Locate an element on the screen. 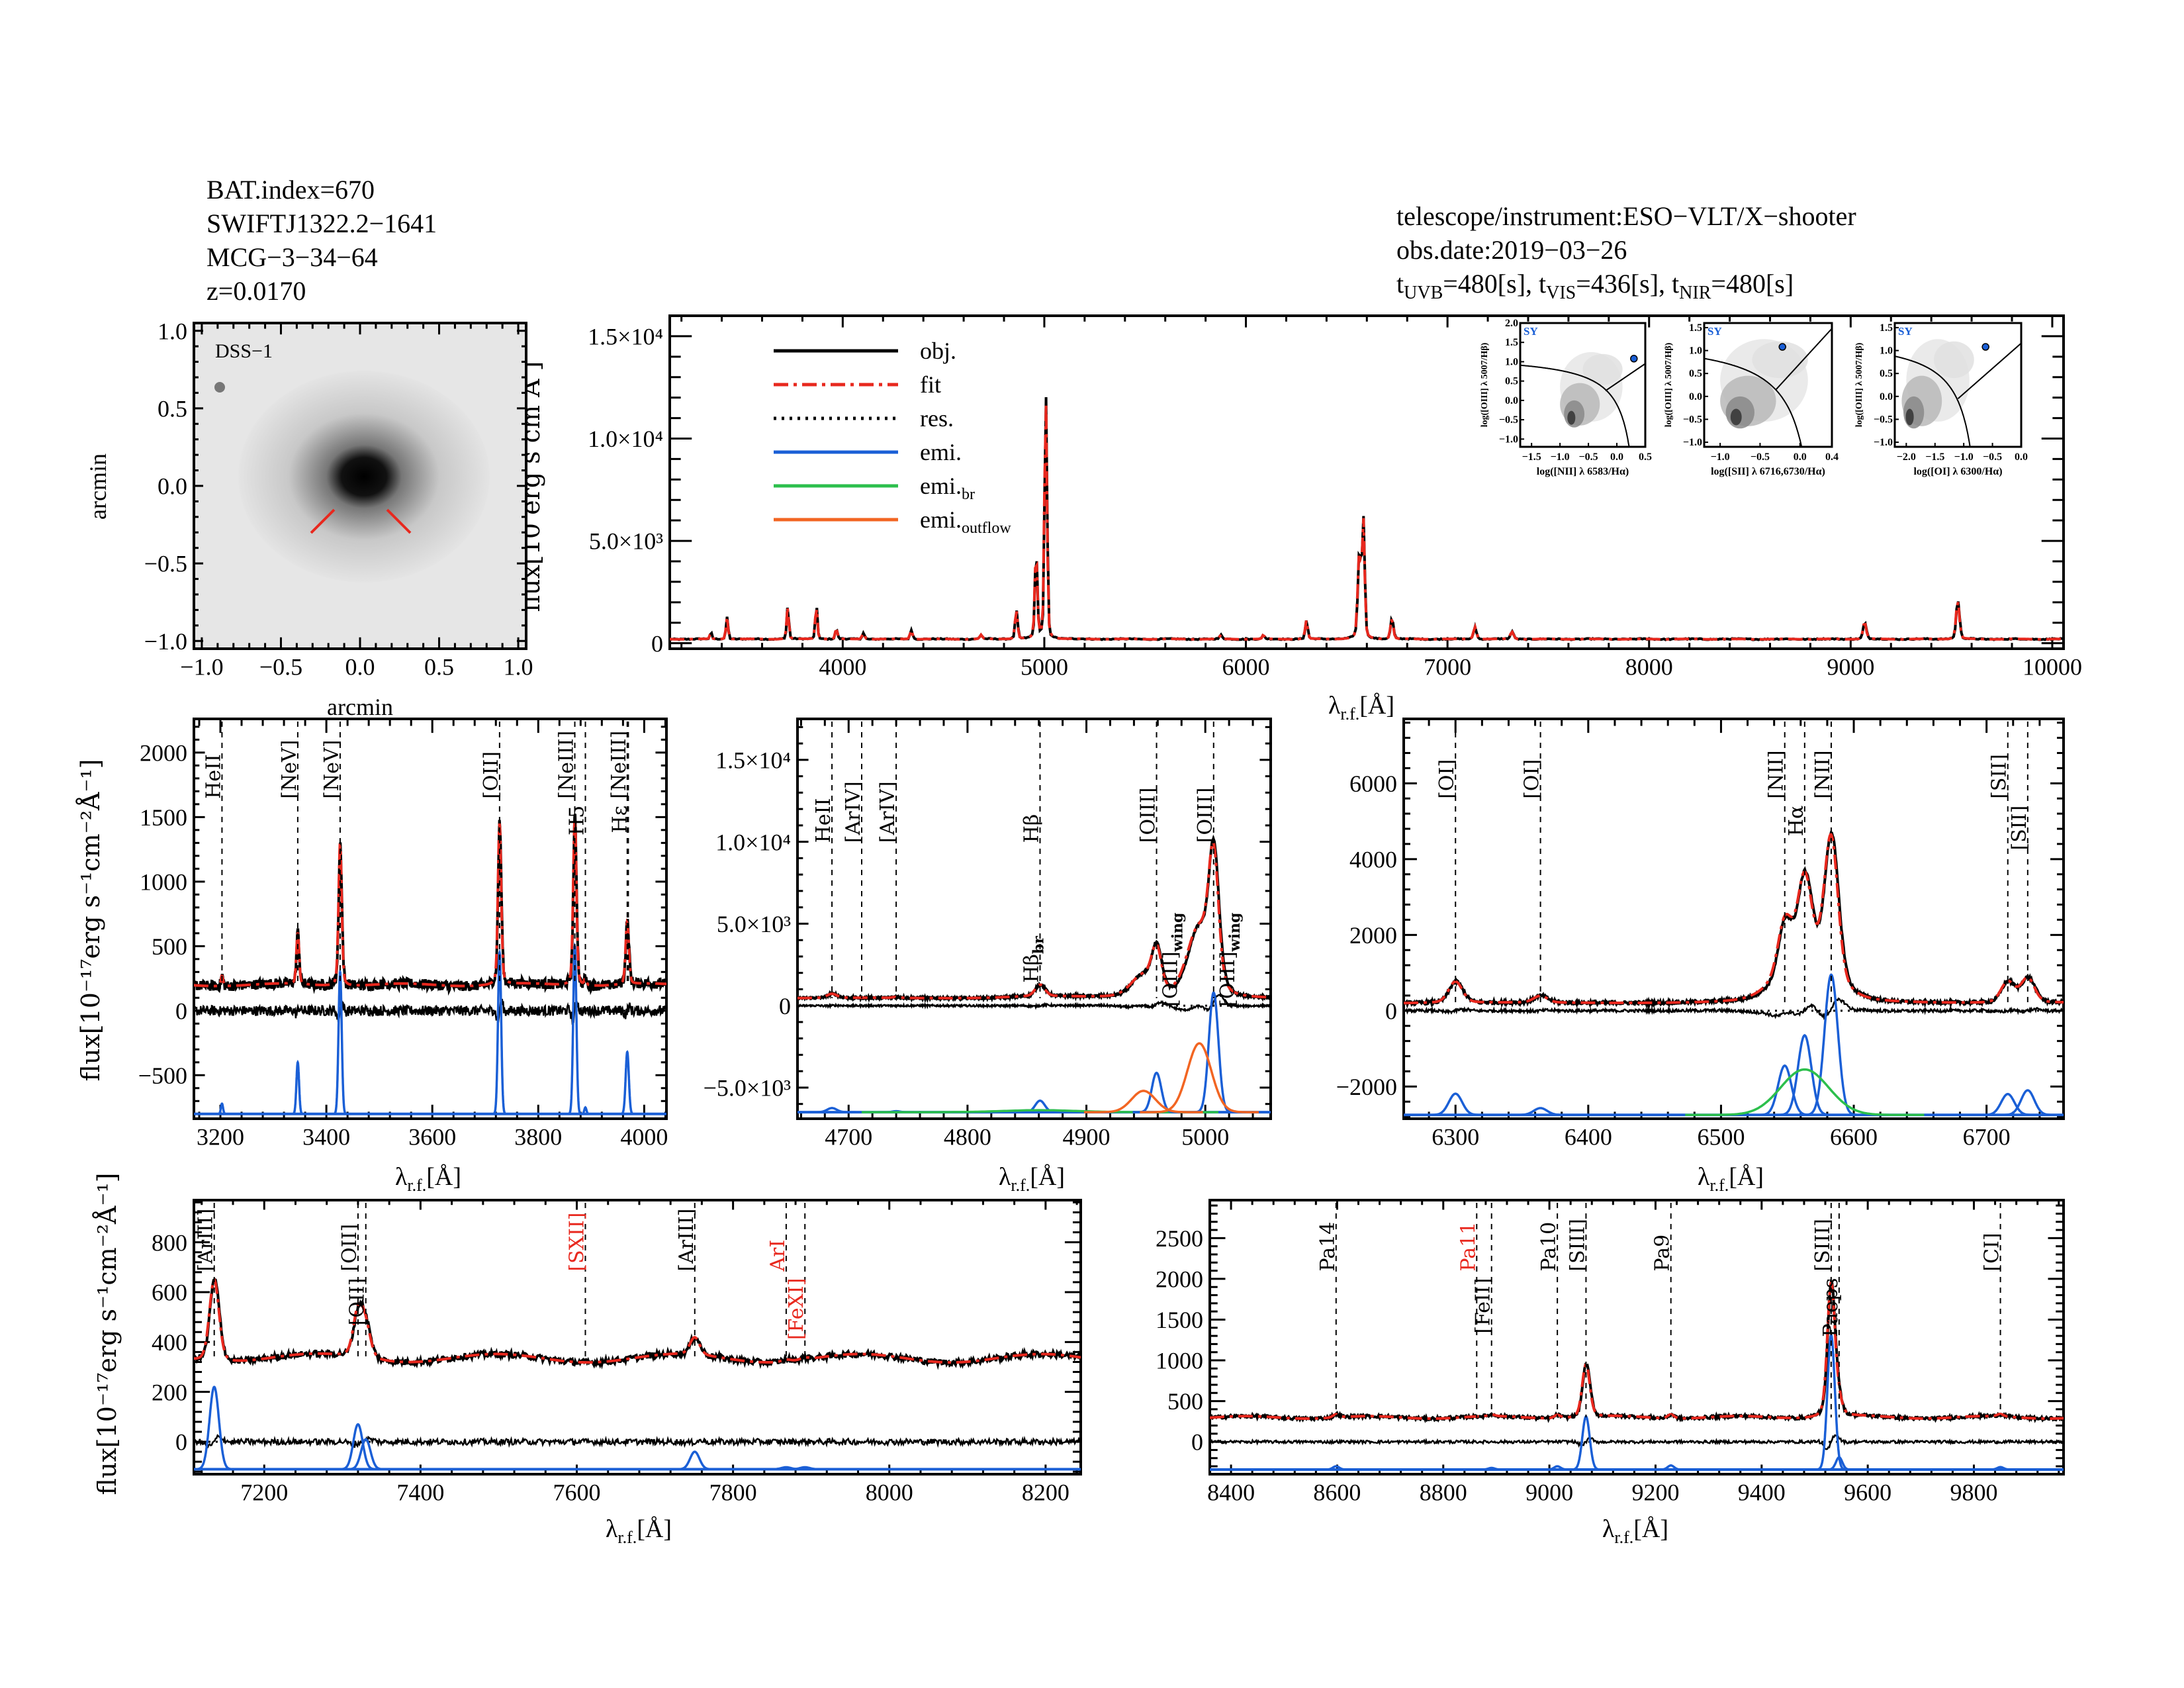  exposure-times: tUVB=480[s], tVIS=436[s], tNIR=480[s] is located at coordinates (1595, 286).